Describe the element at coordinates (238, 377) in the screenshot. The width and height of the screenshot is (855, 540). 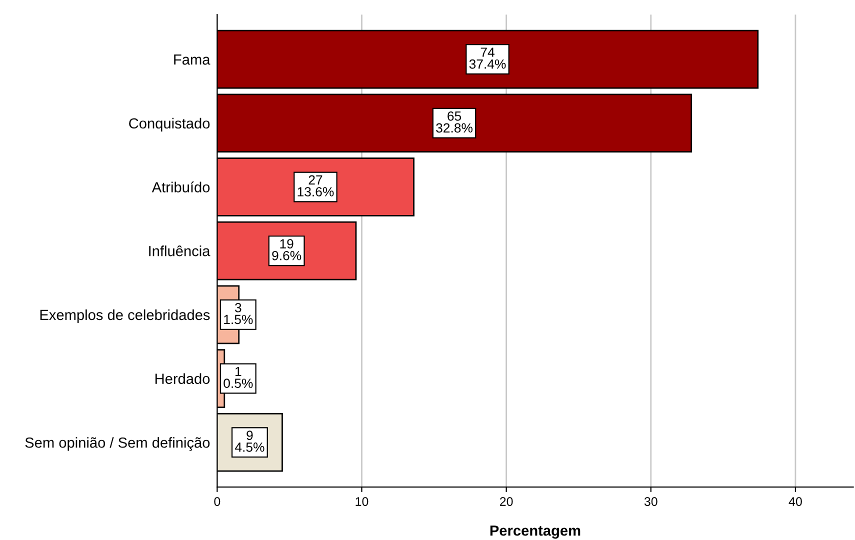
I see `data-label: 1 0.5%` at that location.